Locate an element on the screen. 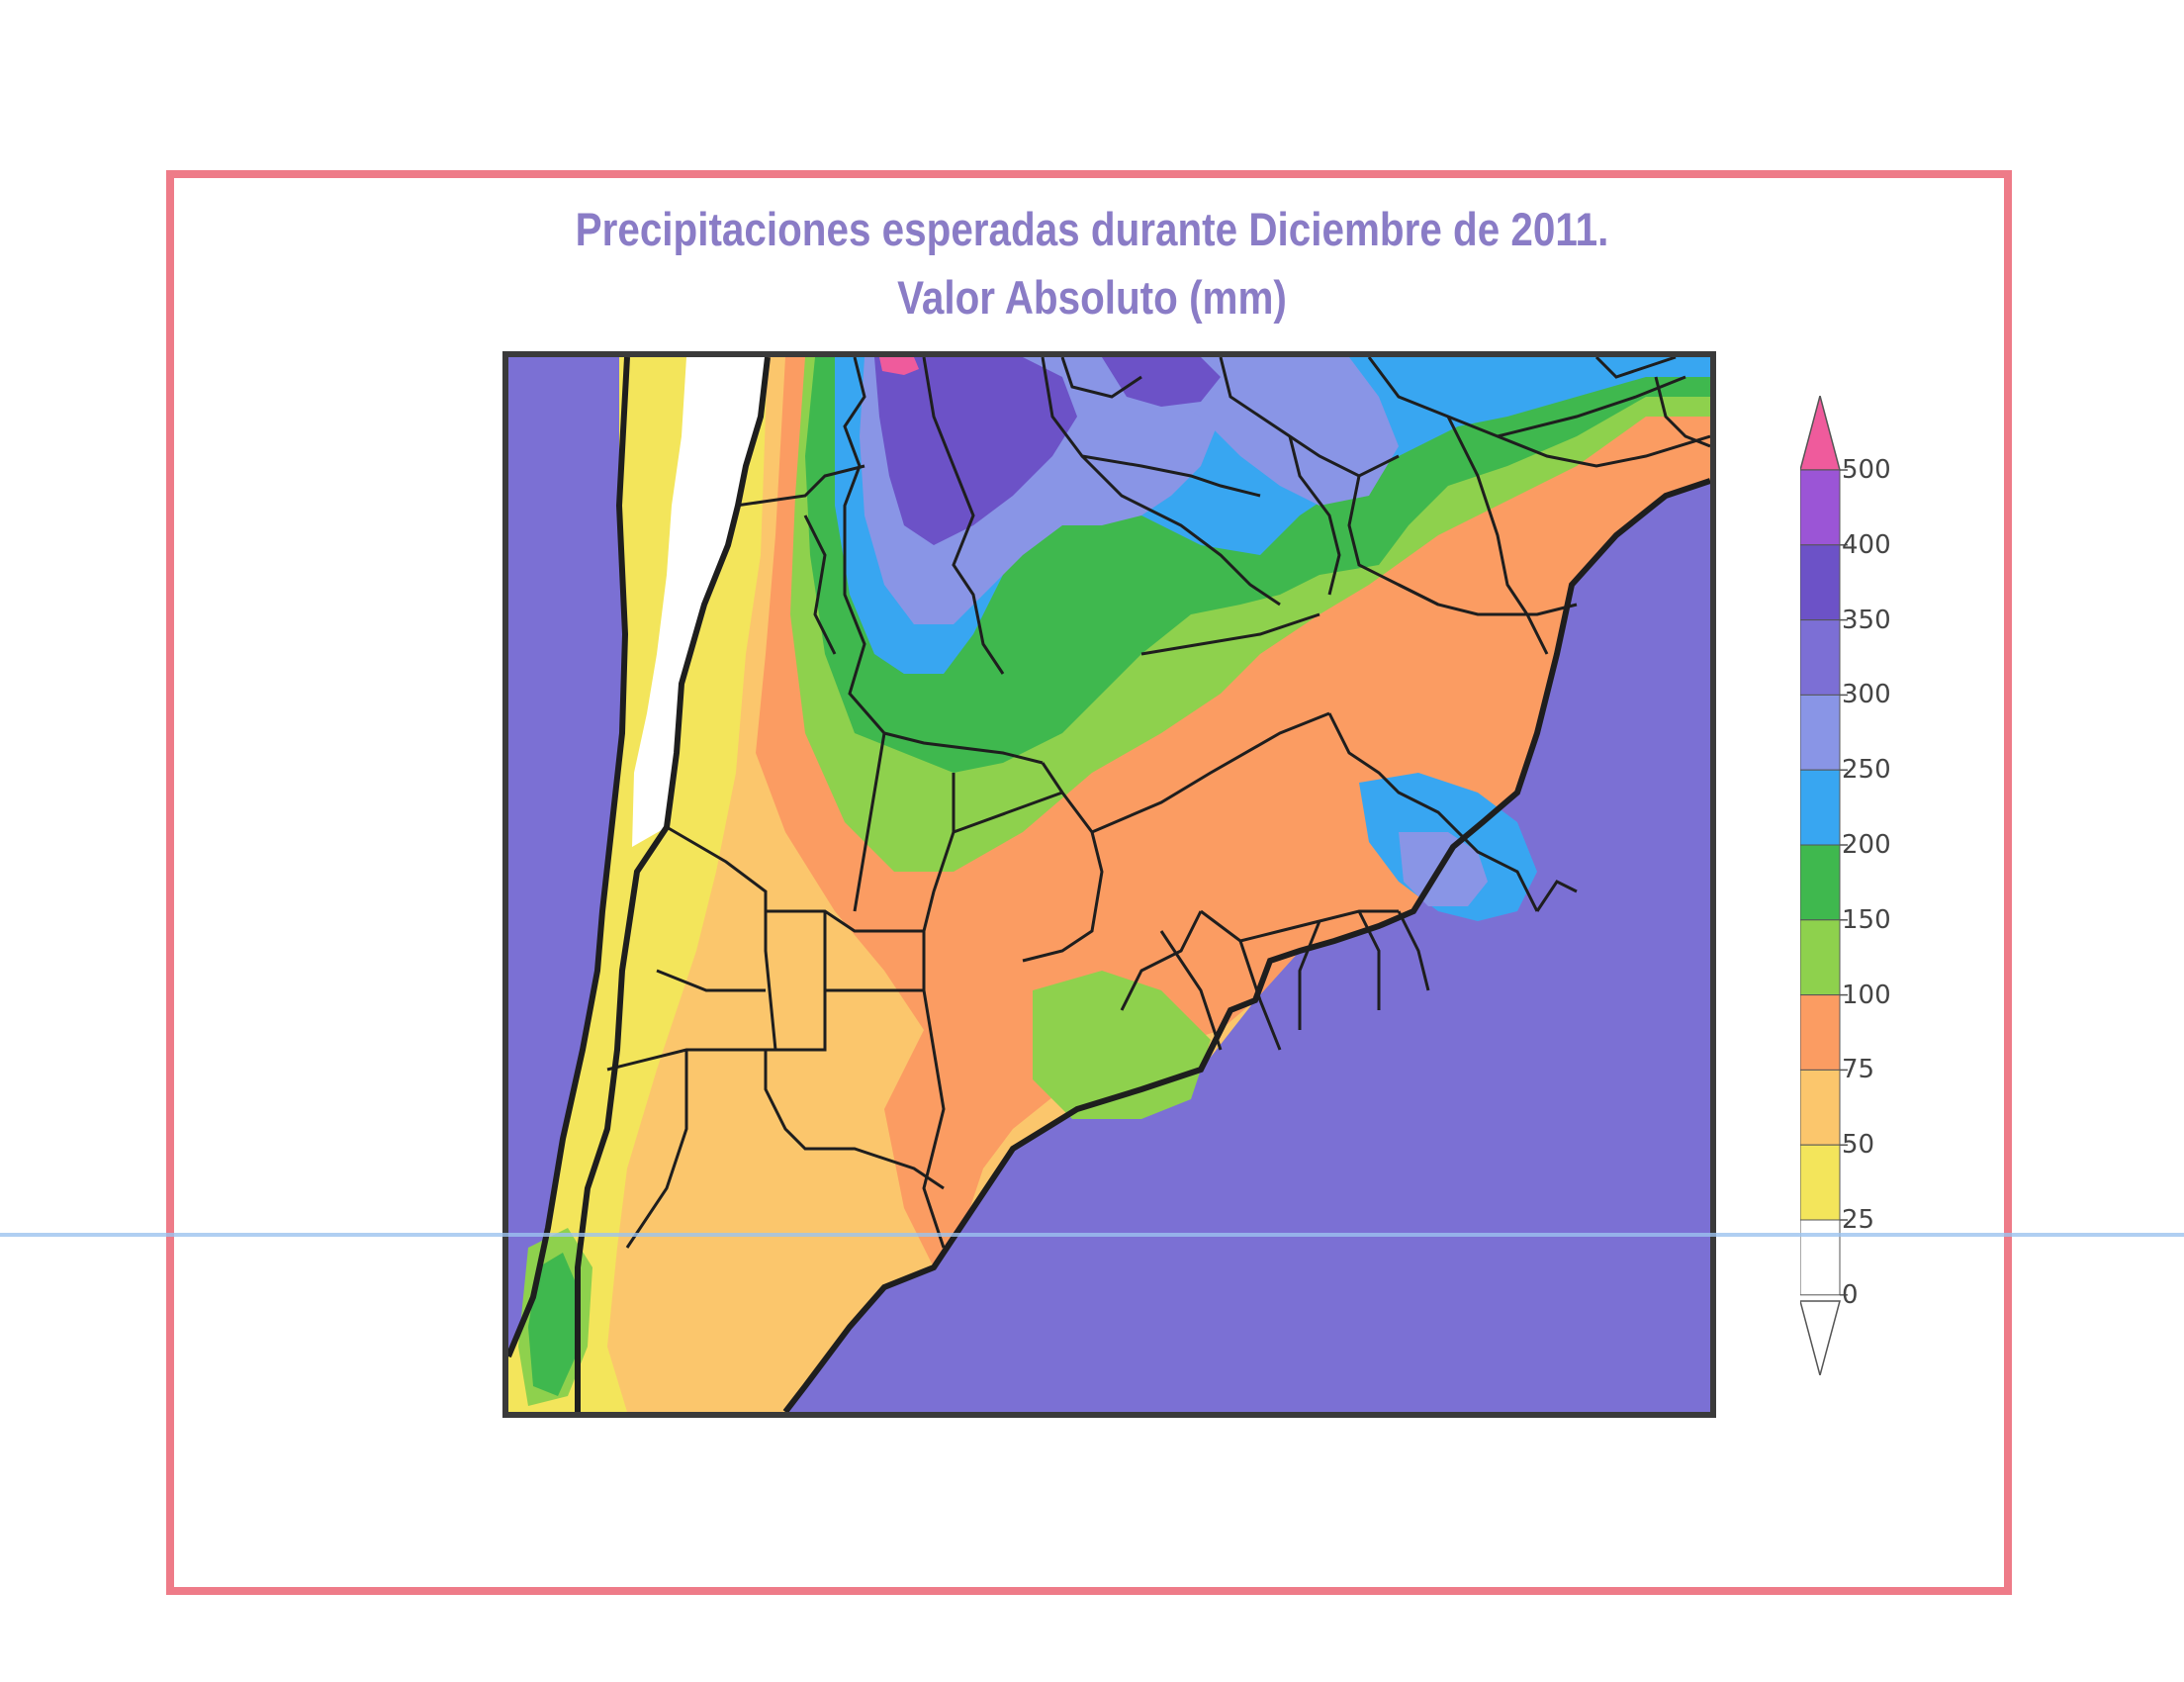  legend-colorbar is located at coordinates (1824, 885).